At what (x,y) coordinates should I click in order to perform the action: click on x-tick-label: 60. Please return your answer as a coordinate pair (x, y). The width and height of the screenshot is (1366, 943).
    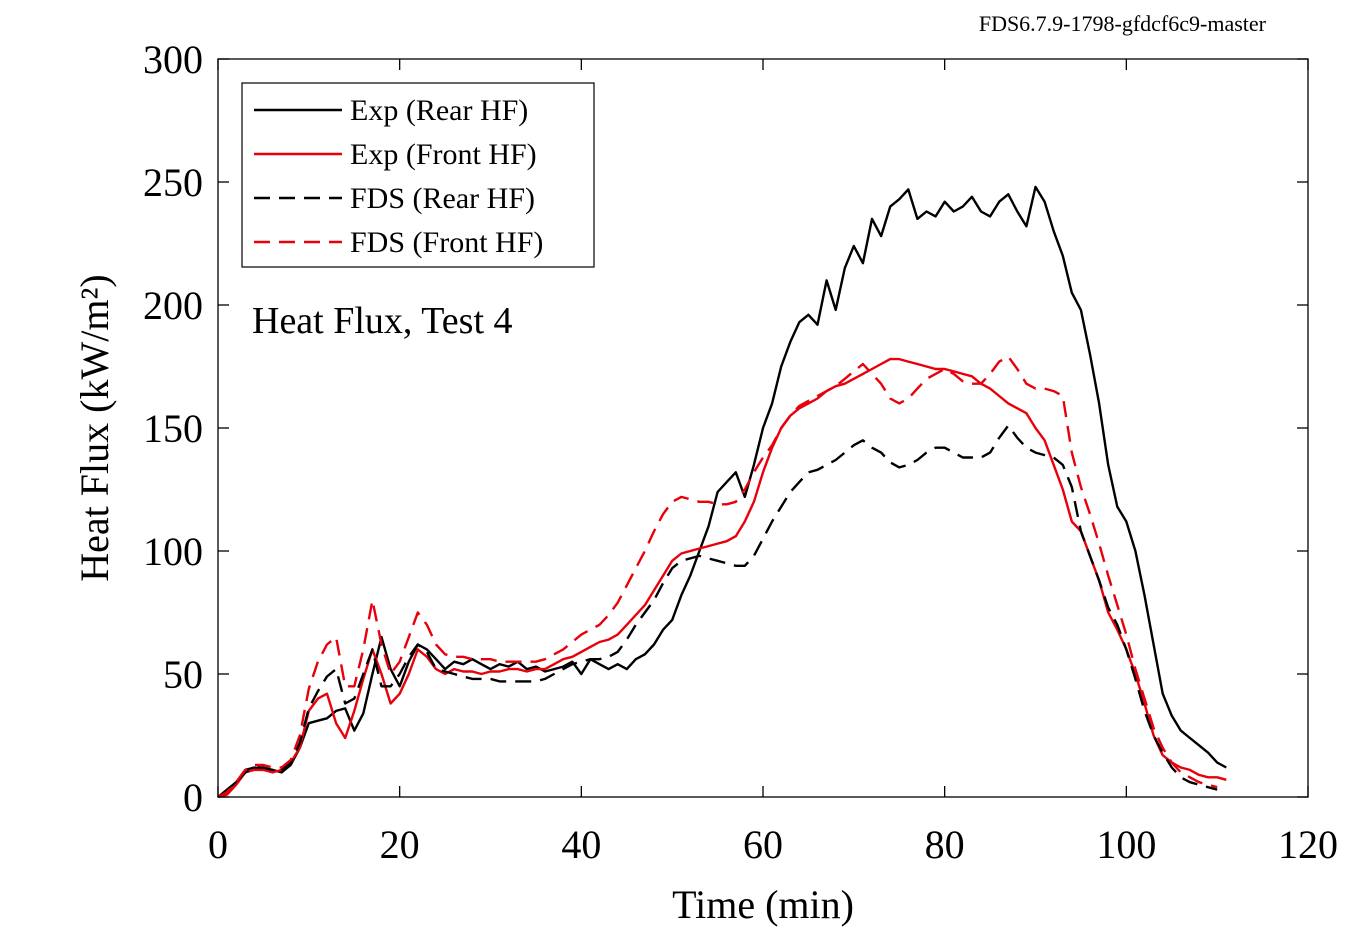
    Looking at the image, I should click on (763, 844).